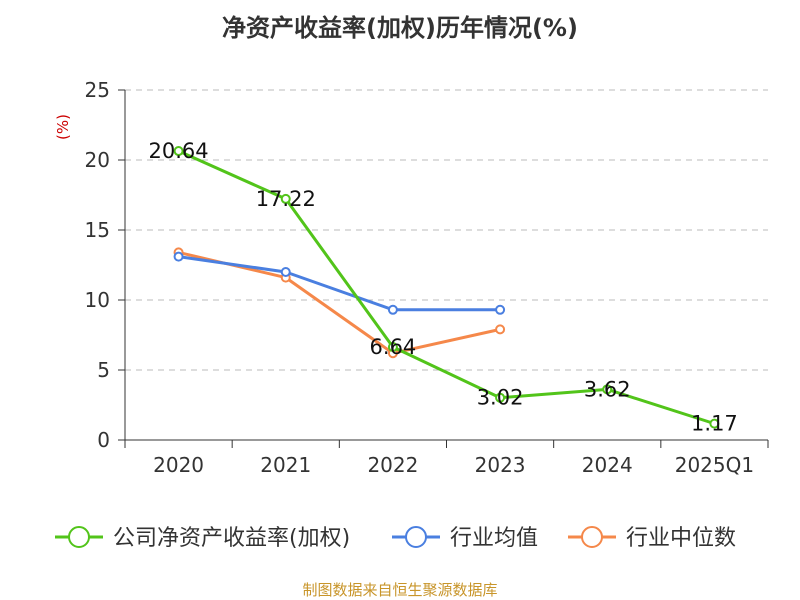 This screenshot has width=800, height=600. What do you see at coordinates (97, 300) in the screenshot?
I see `y-tick-label: 10` at bounding box center [97, 300].